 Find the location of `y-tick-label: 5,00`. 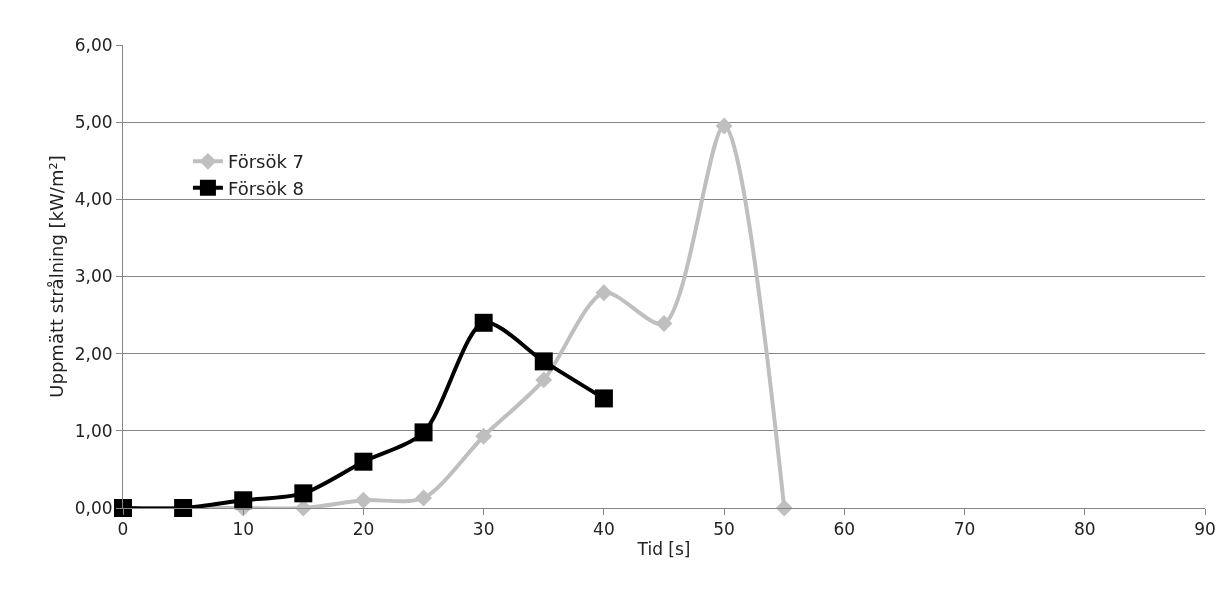

y-tick-label: 5,00 is located at coordinates (93, 122).